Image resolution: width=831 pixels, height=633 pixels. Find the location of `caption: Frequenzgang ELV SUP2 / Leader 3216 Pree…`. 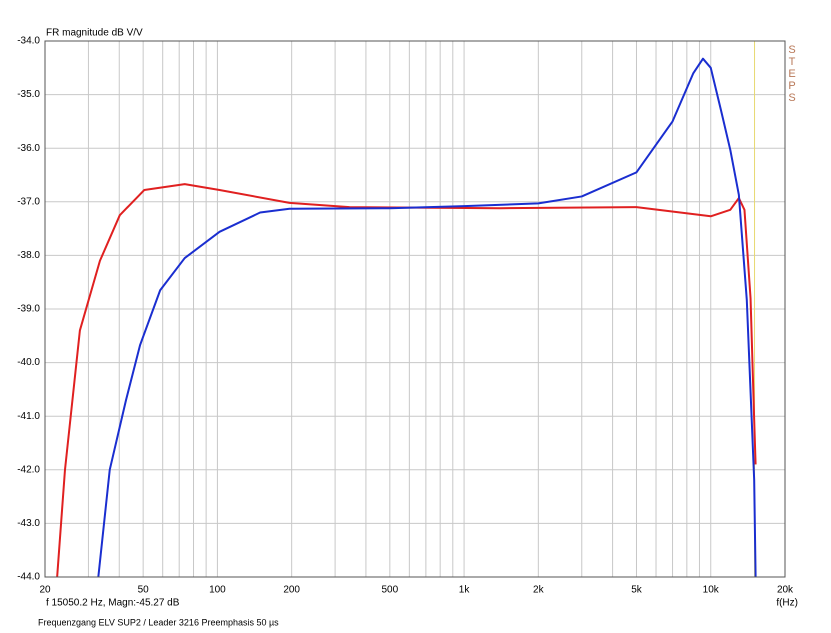

caption: Frequenzgang ELV SUP2 / Leader 3216 Pree… is located at coordinates (158, 622).